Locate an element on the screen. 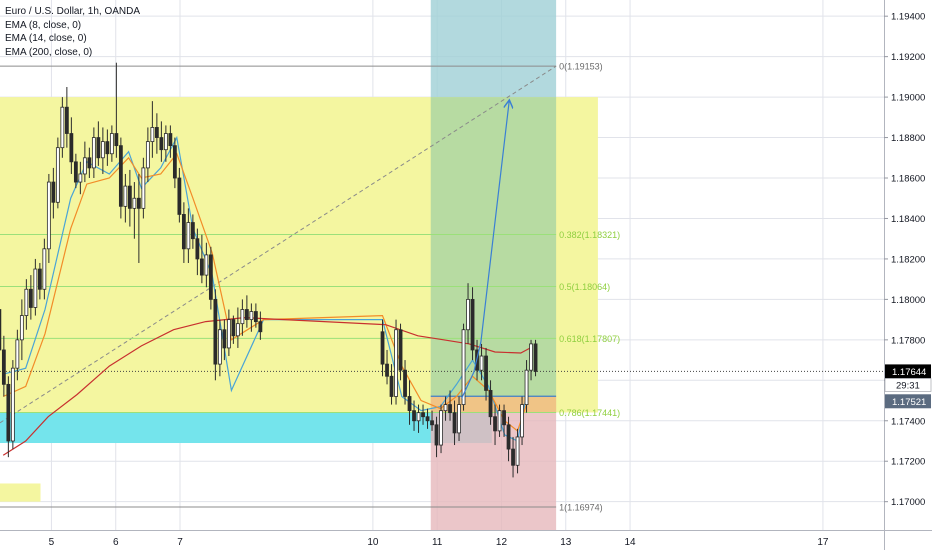 The height and width of the screenshot is (550, 932). ema200-legend: EMA (200, close, 0) is located at coordinates (49, 52).